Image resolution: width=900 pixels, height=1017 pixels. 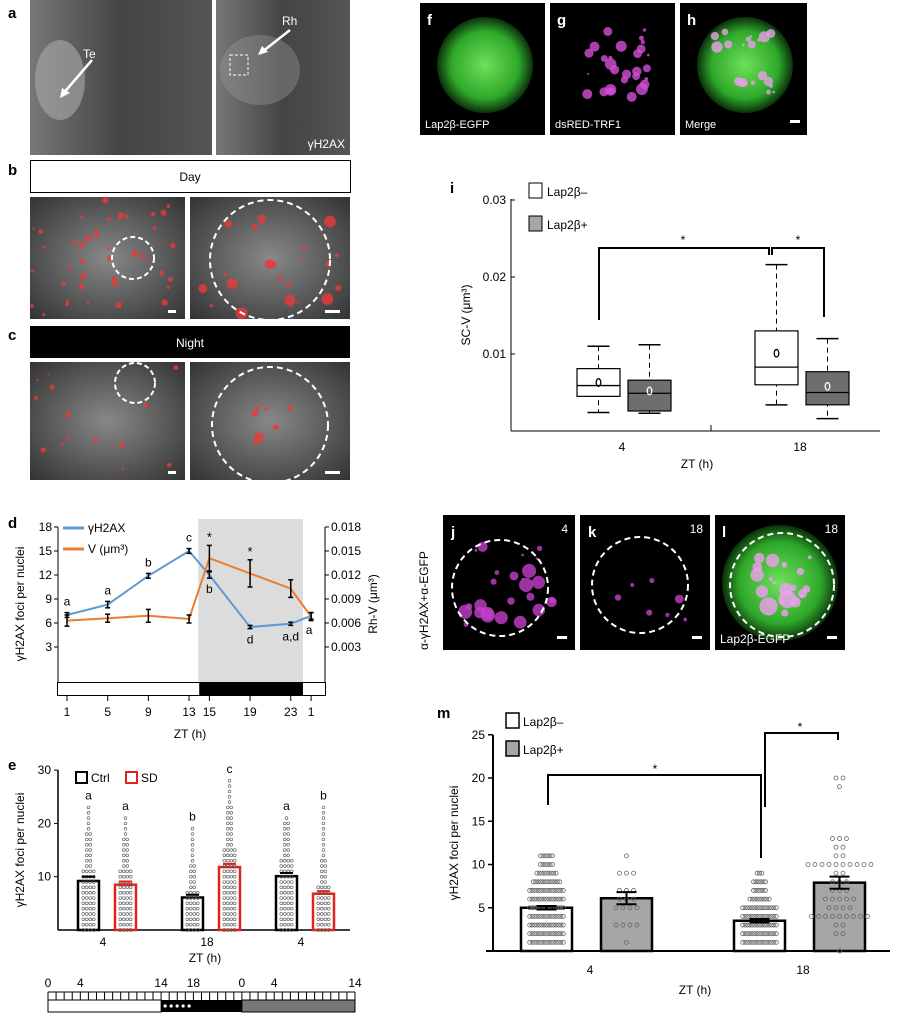 I want to click on y2-tick-label: 0.003, so click(x=346, y=647).